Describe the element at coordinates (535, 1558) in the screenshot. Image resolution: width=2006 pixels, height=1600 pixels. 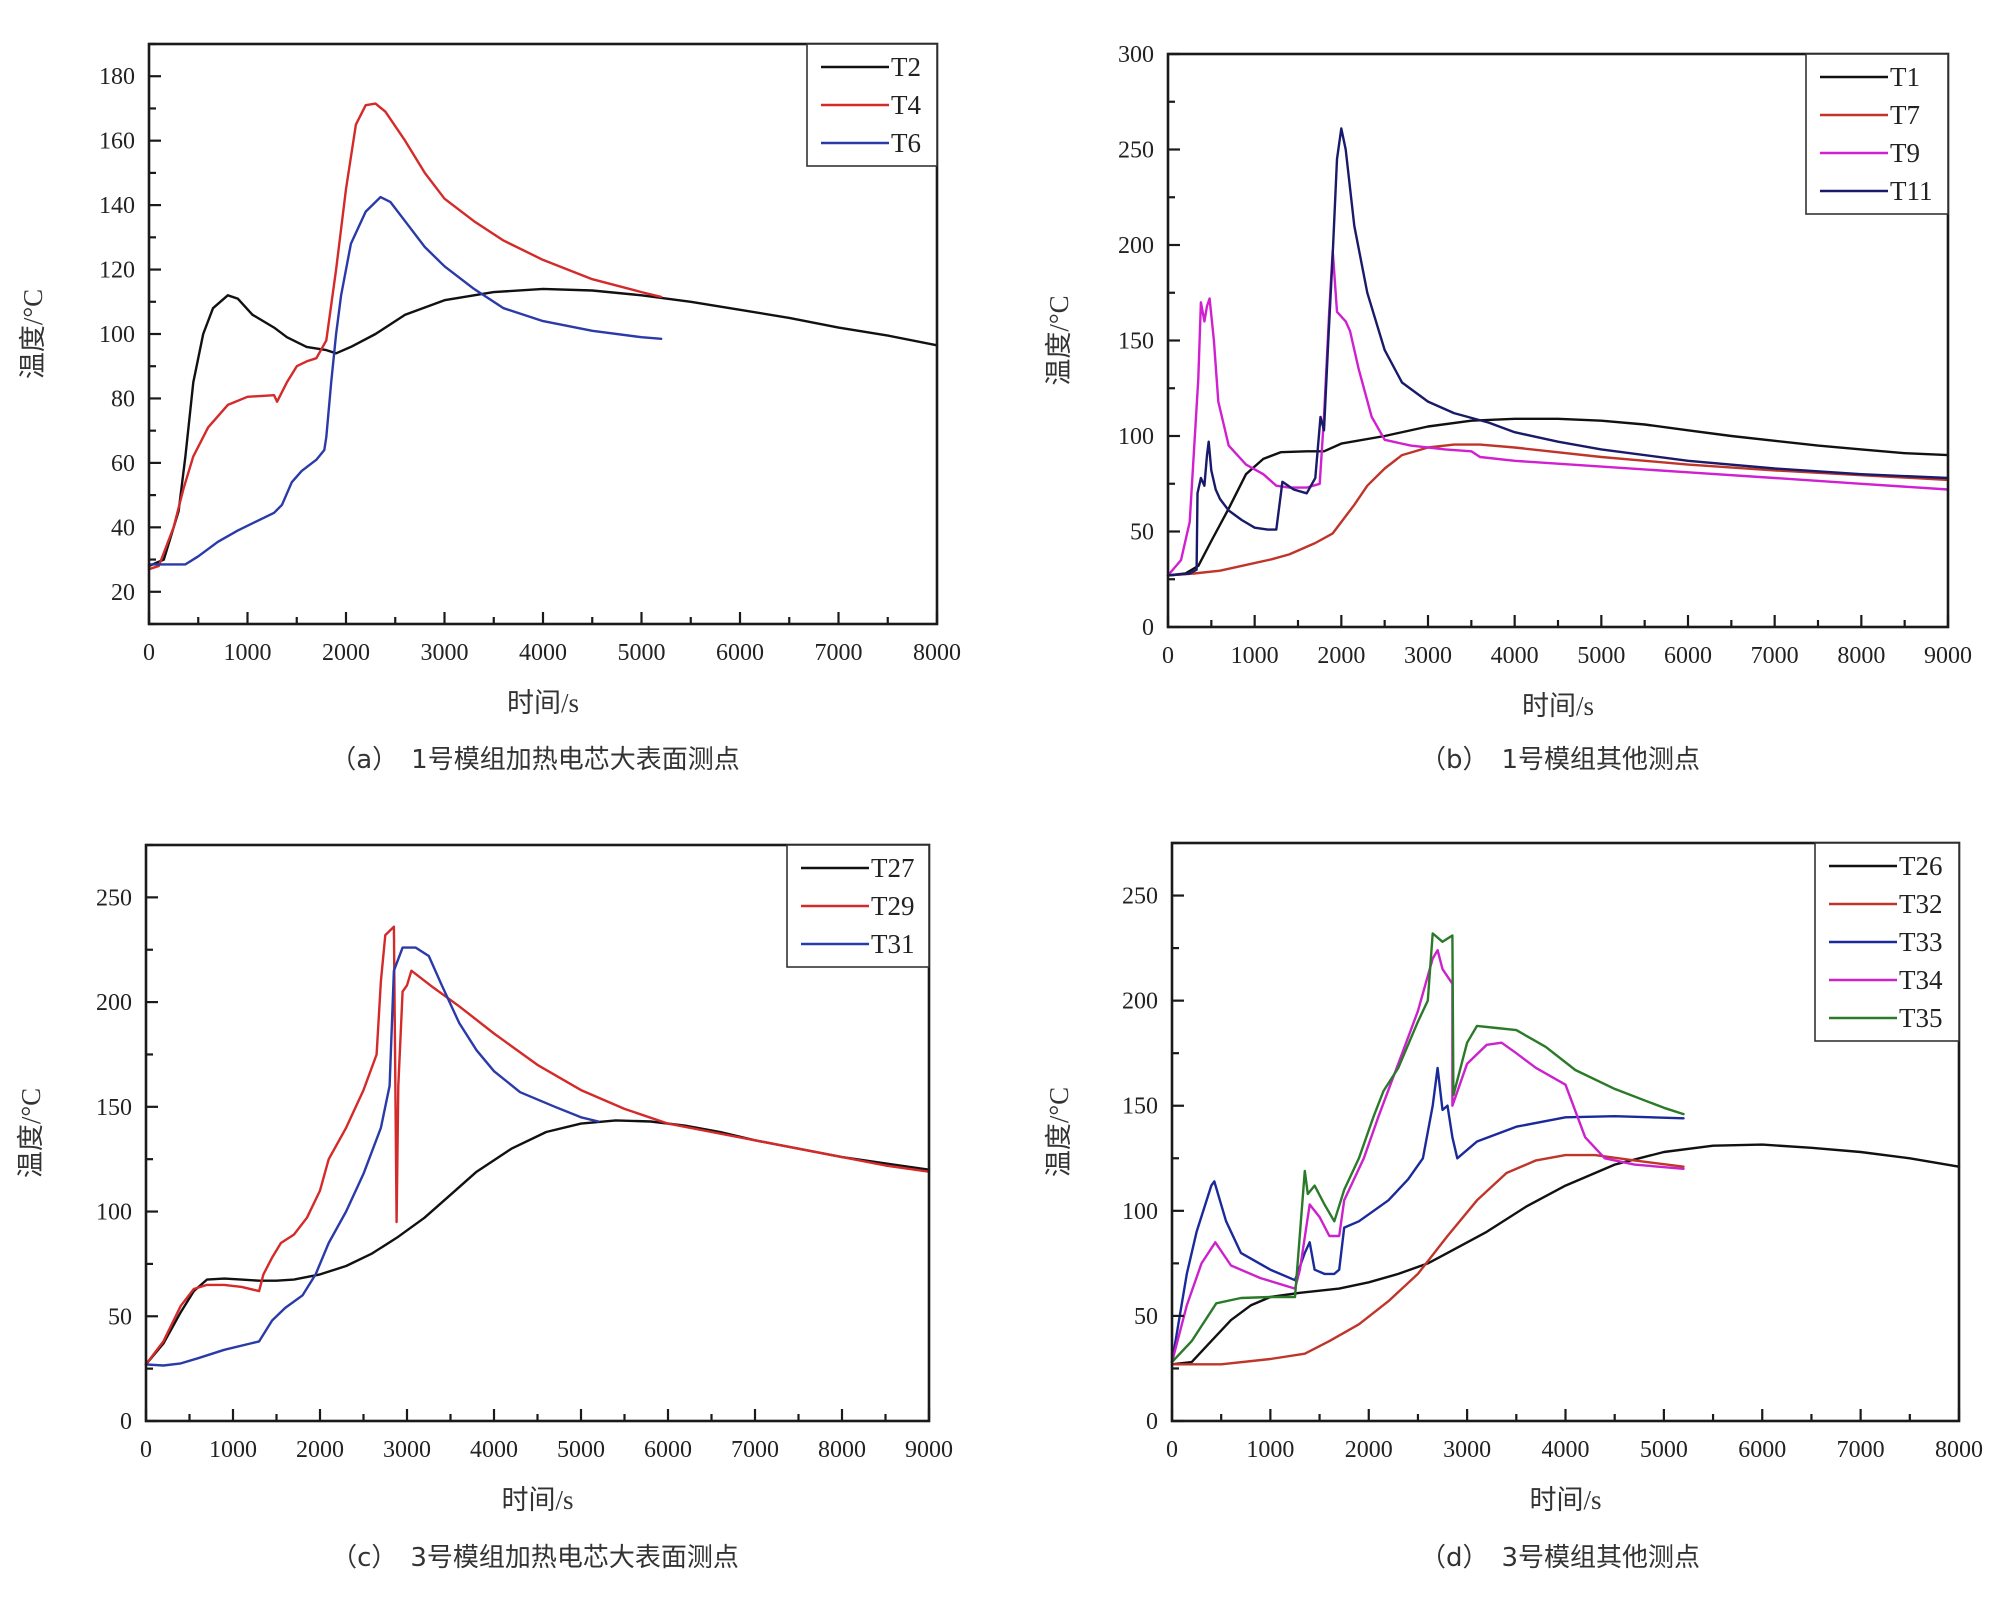
I see `figure-caption: （c） 3号模组加热电芯大表面测点` at that location.